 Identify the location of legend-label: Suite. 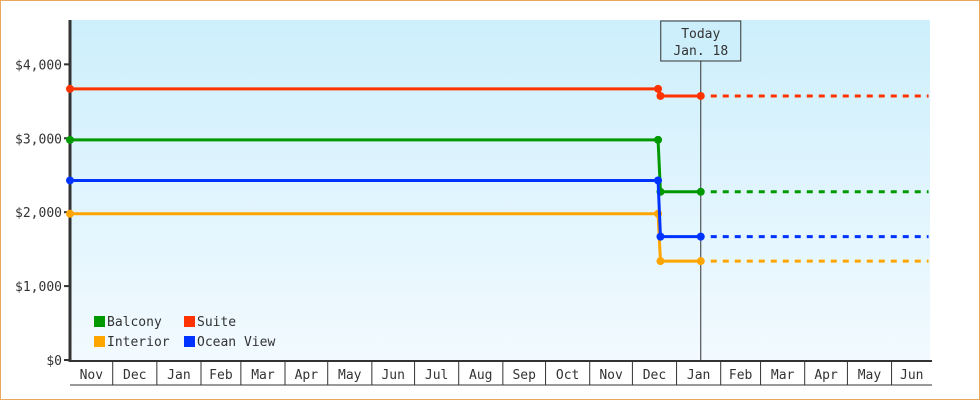
(216, 322).